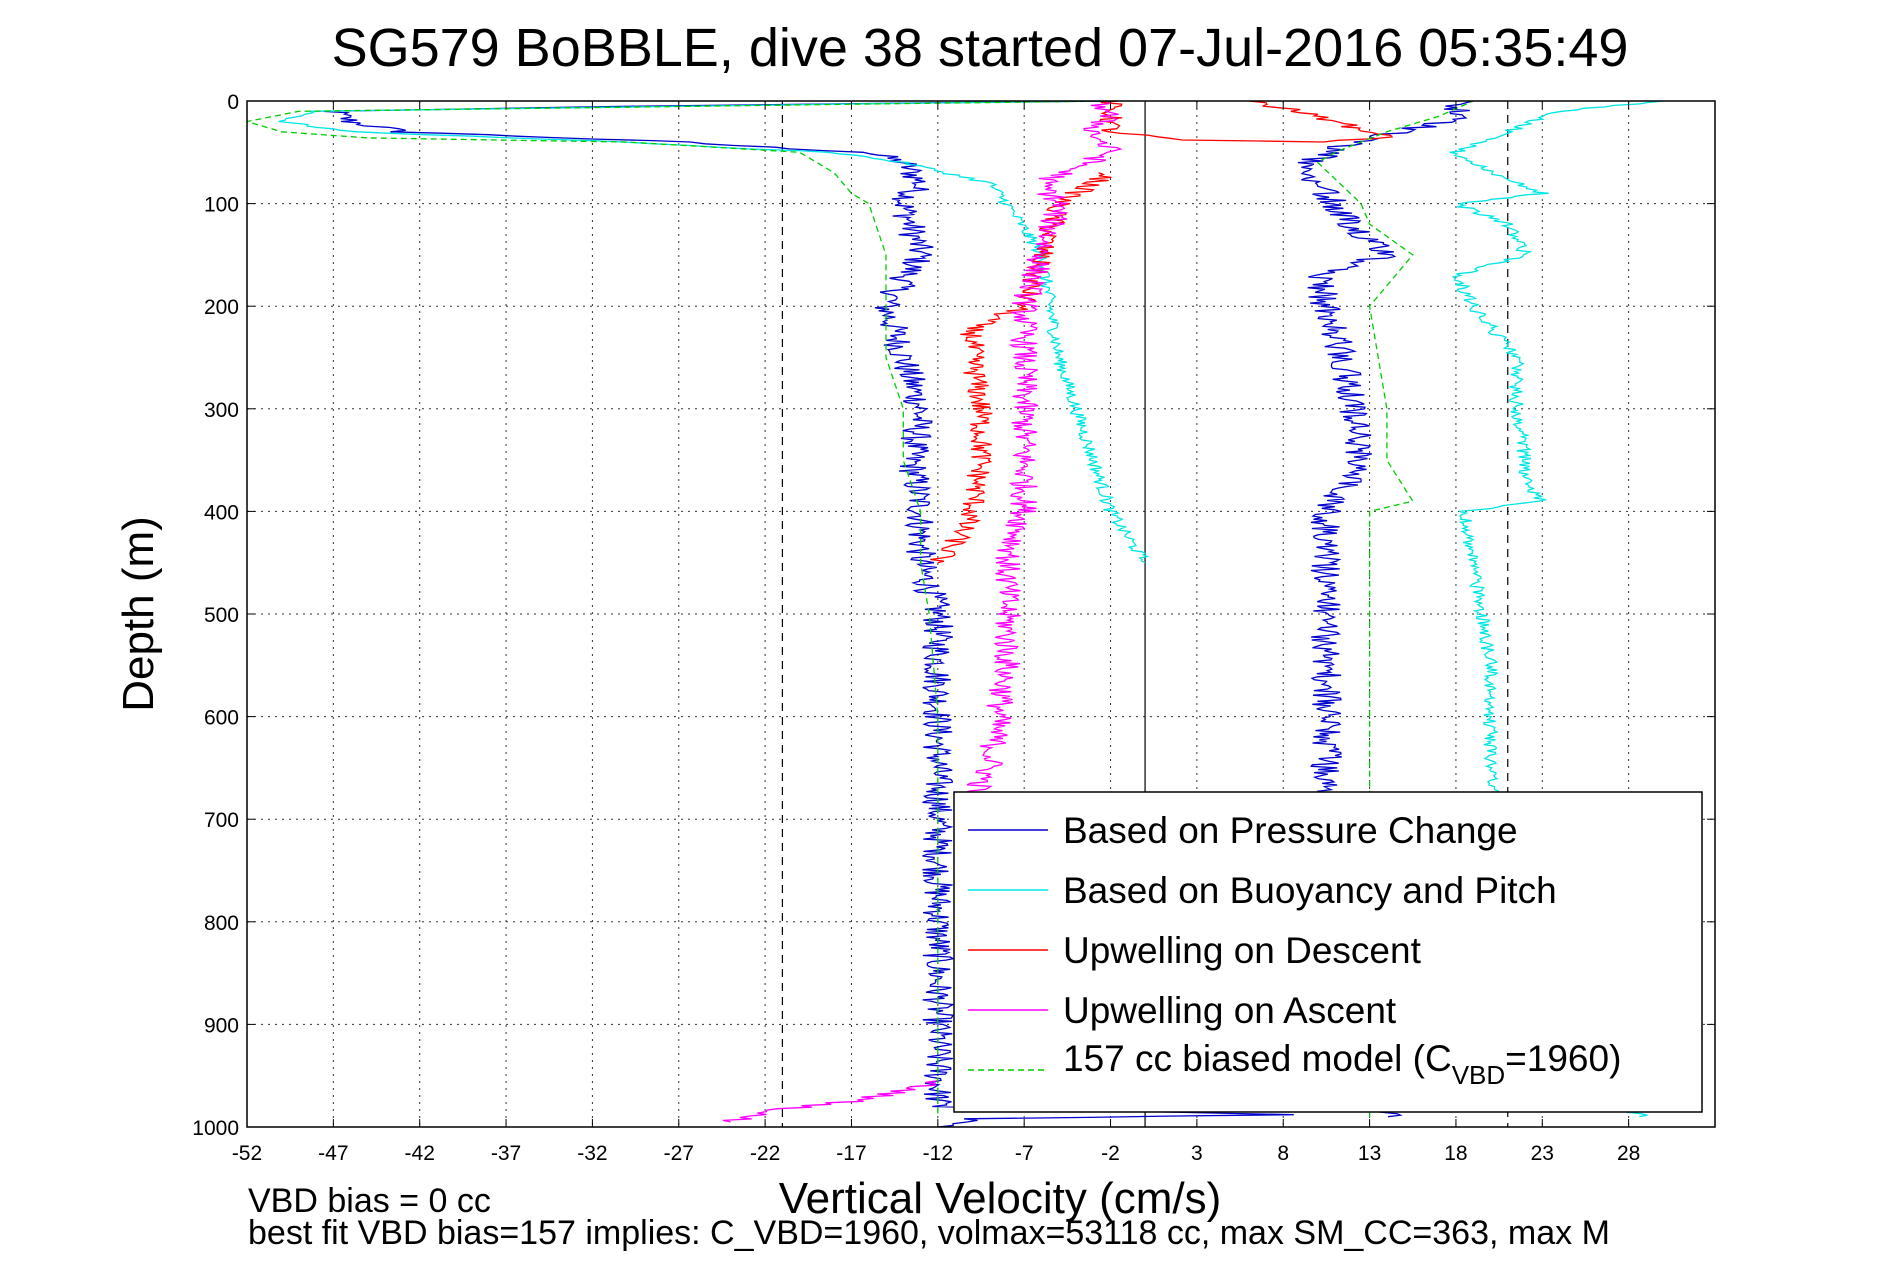 The width and height of the screenshot is (1891, 1262). Describe the element at coordinates (233, 102) in the screenshot. I see `y-tick-label-0: 0` at that location.